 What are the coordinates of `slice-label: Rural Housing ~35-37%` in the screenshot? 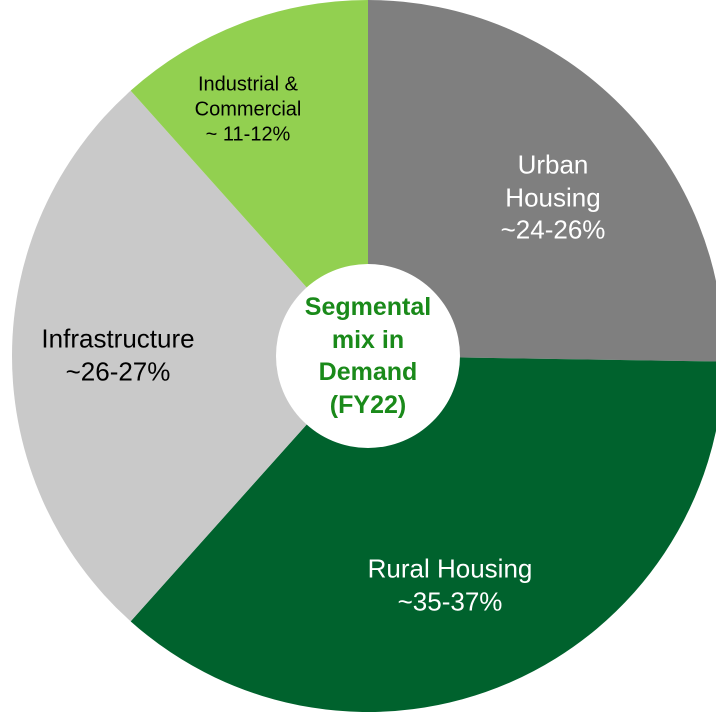 It's located at (450, 585).